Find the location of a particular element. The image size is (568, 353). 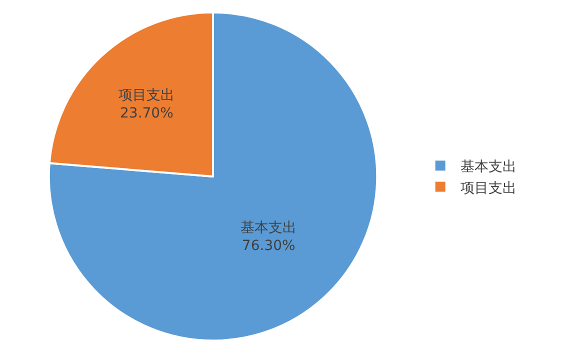

data-label: 23.70% is located at coordinates (147, 114).